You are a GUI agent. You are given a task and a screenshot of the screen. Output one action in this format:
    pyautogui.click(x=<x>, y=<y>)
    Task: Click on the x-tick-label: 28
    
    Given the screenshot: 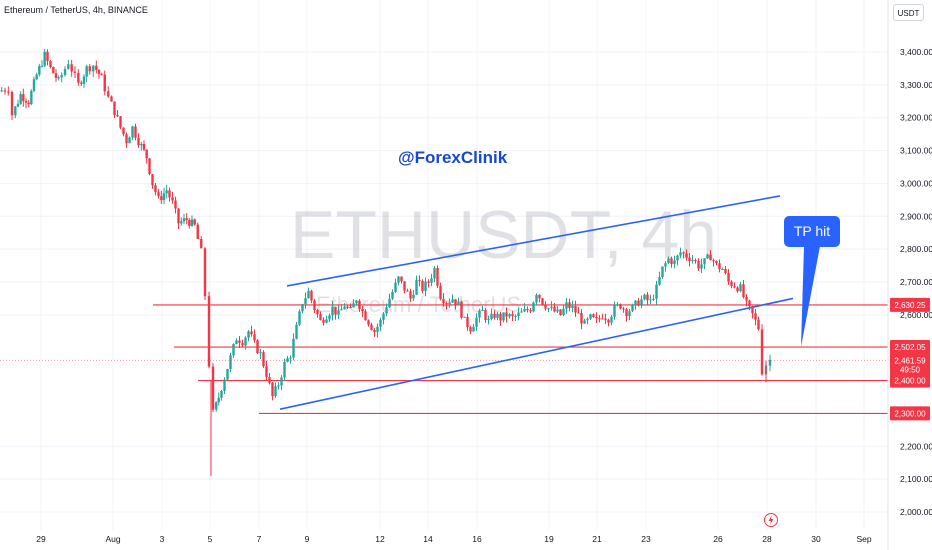 What is the action you would take?
    pyautogui.click(x=767, y=539)
    